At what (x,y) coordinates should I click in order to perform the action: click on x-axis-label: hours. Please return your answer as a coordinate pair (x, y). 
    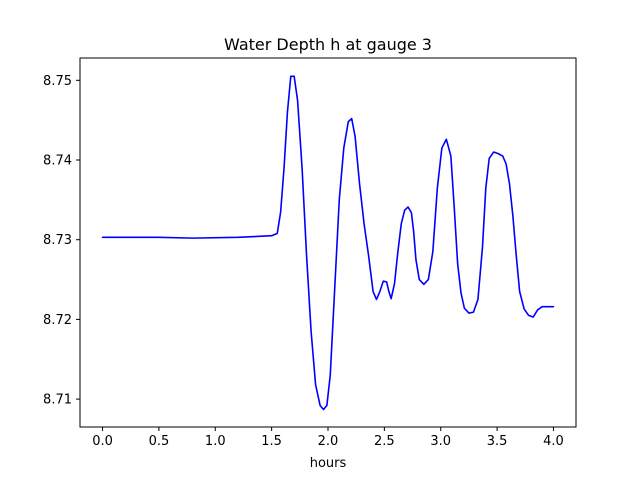
    Looking at the image, I should click on (328, 463).